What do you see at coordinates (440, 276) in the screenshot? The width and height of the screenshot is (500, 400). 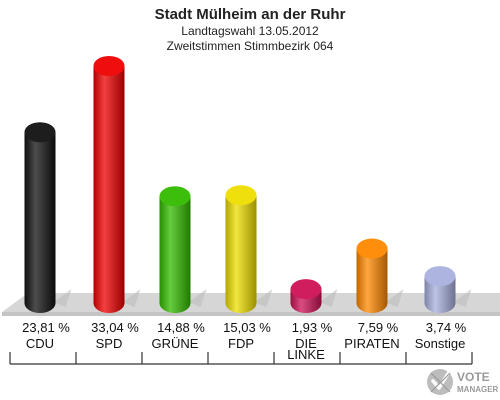 I see `bar-top-sonstige` at bounding box center [440, 276].